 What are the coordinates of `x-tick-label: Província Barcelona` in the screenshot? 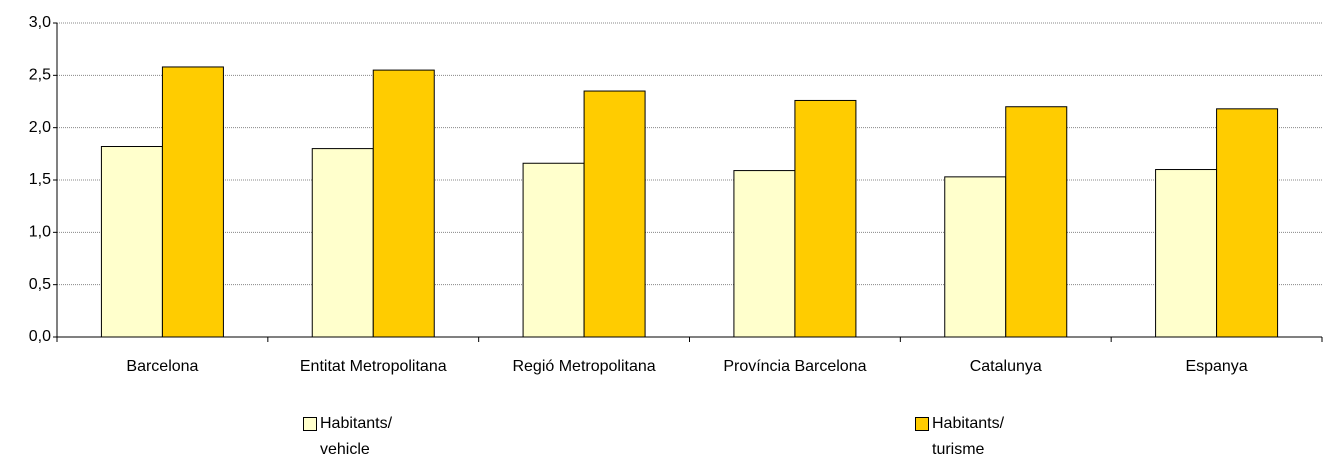 It's located at (794, 366).